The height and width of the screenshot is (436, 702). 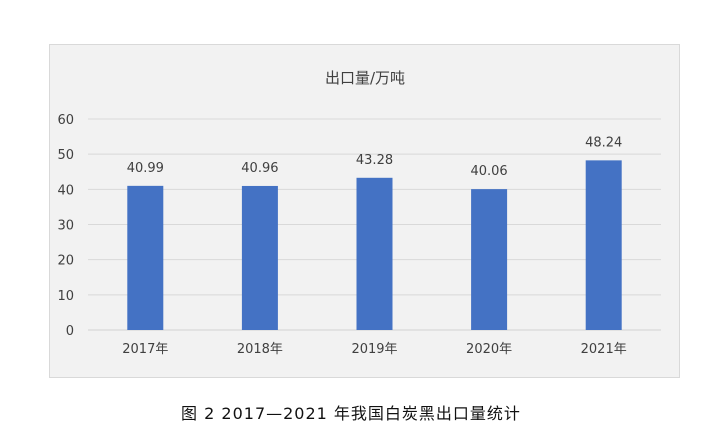 What do you see at coordinates (374, 160) in the screenshot?
I see `data-label: 43.28` at bounding box center [374, 160].